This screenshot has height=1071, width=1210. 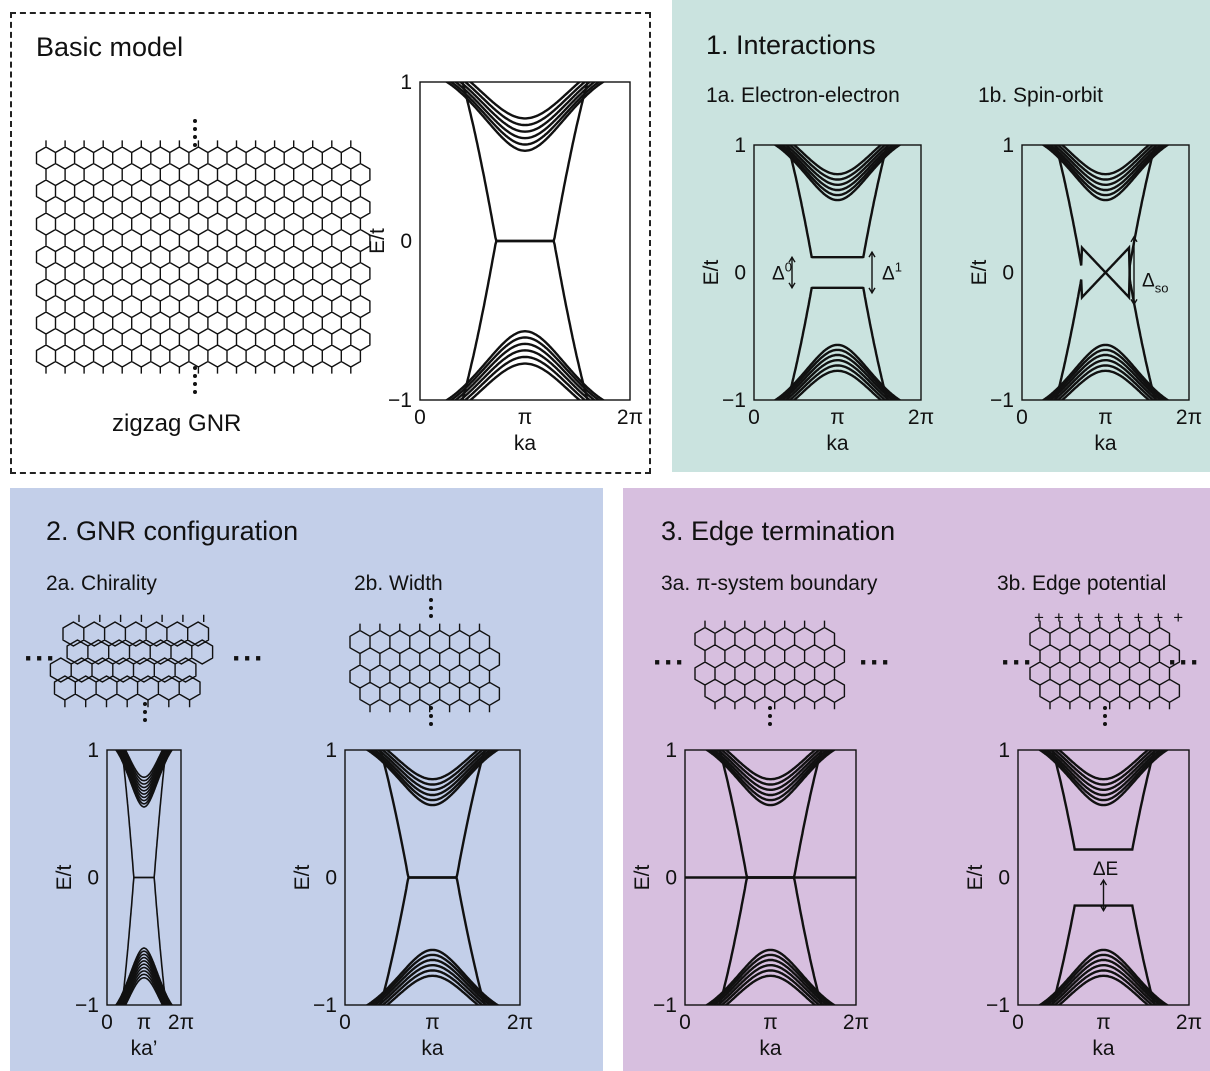 What do you see at coordinates (791, 45) in the screenshot?
I see `interactions-title: 1. Interactions` at bounding box center [791, 45].